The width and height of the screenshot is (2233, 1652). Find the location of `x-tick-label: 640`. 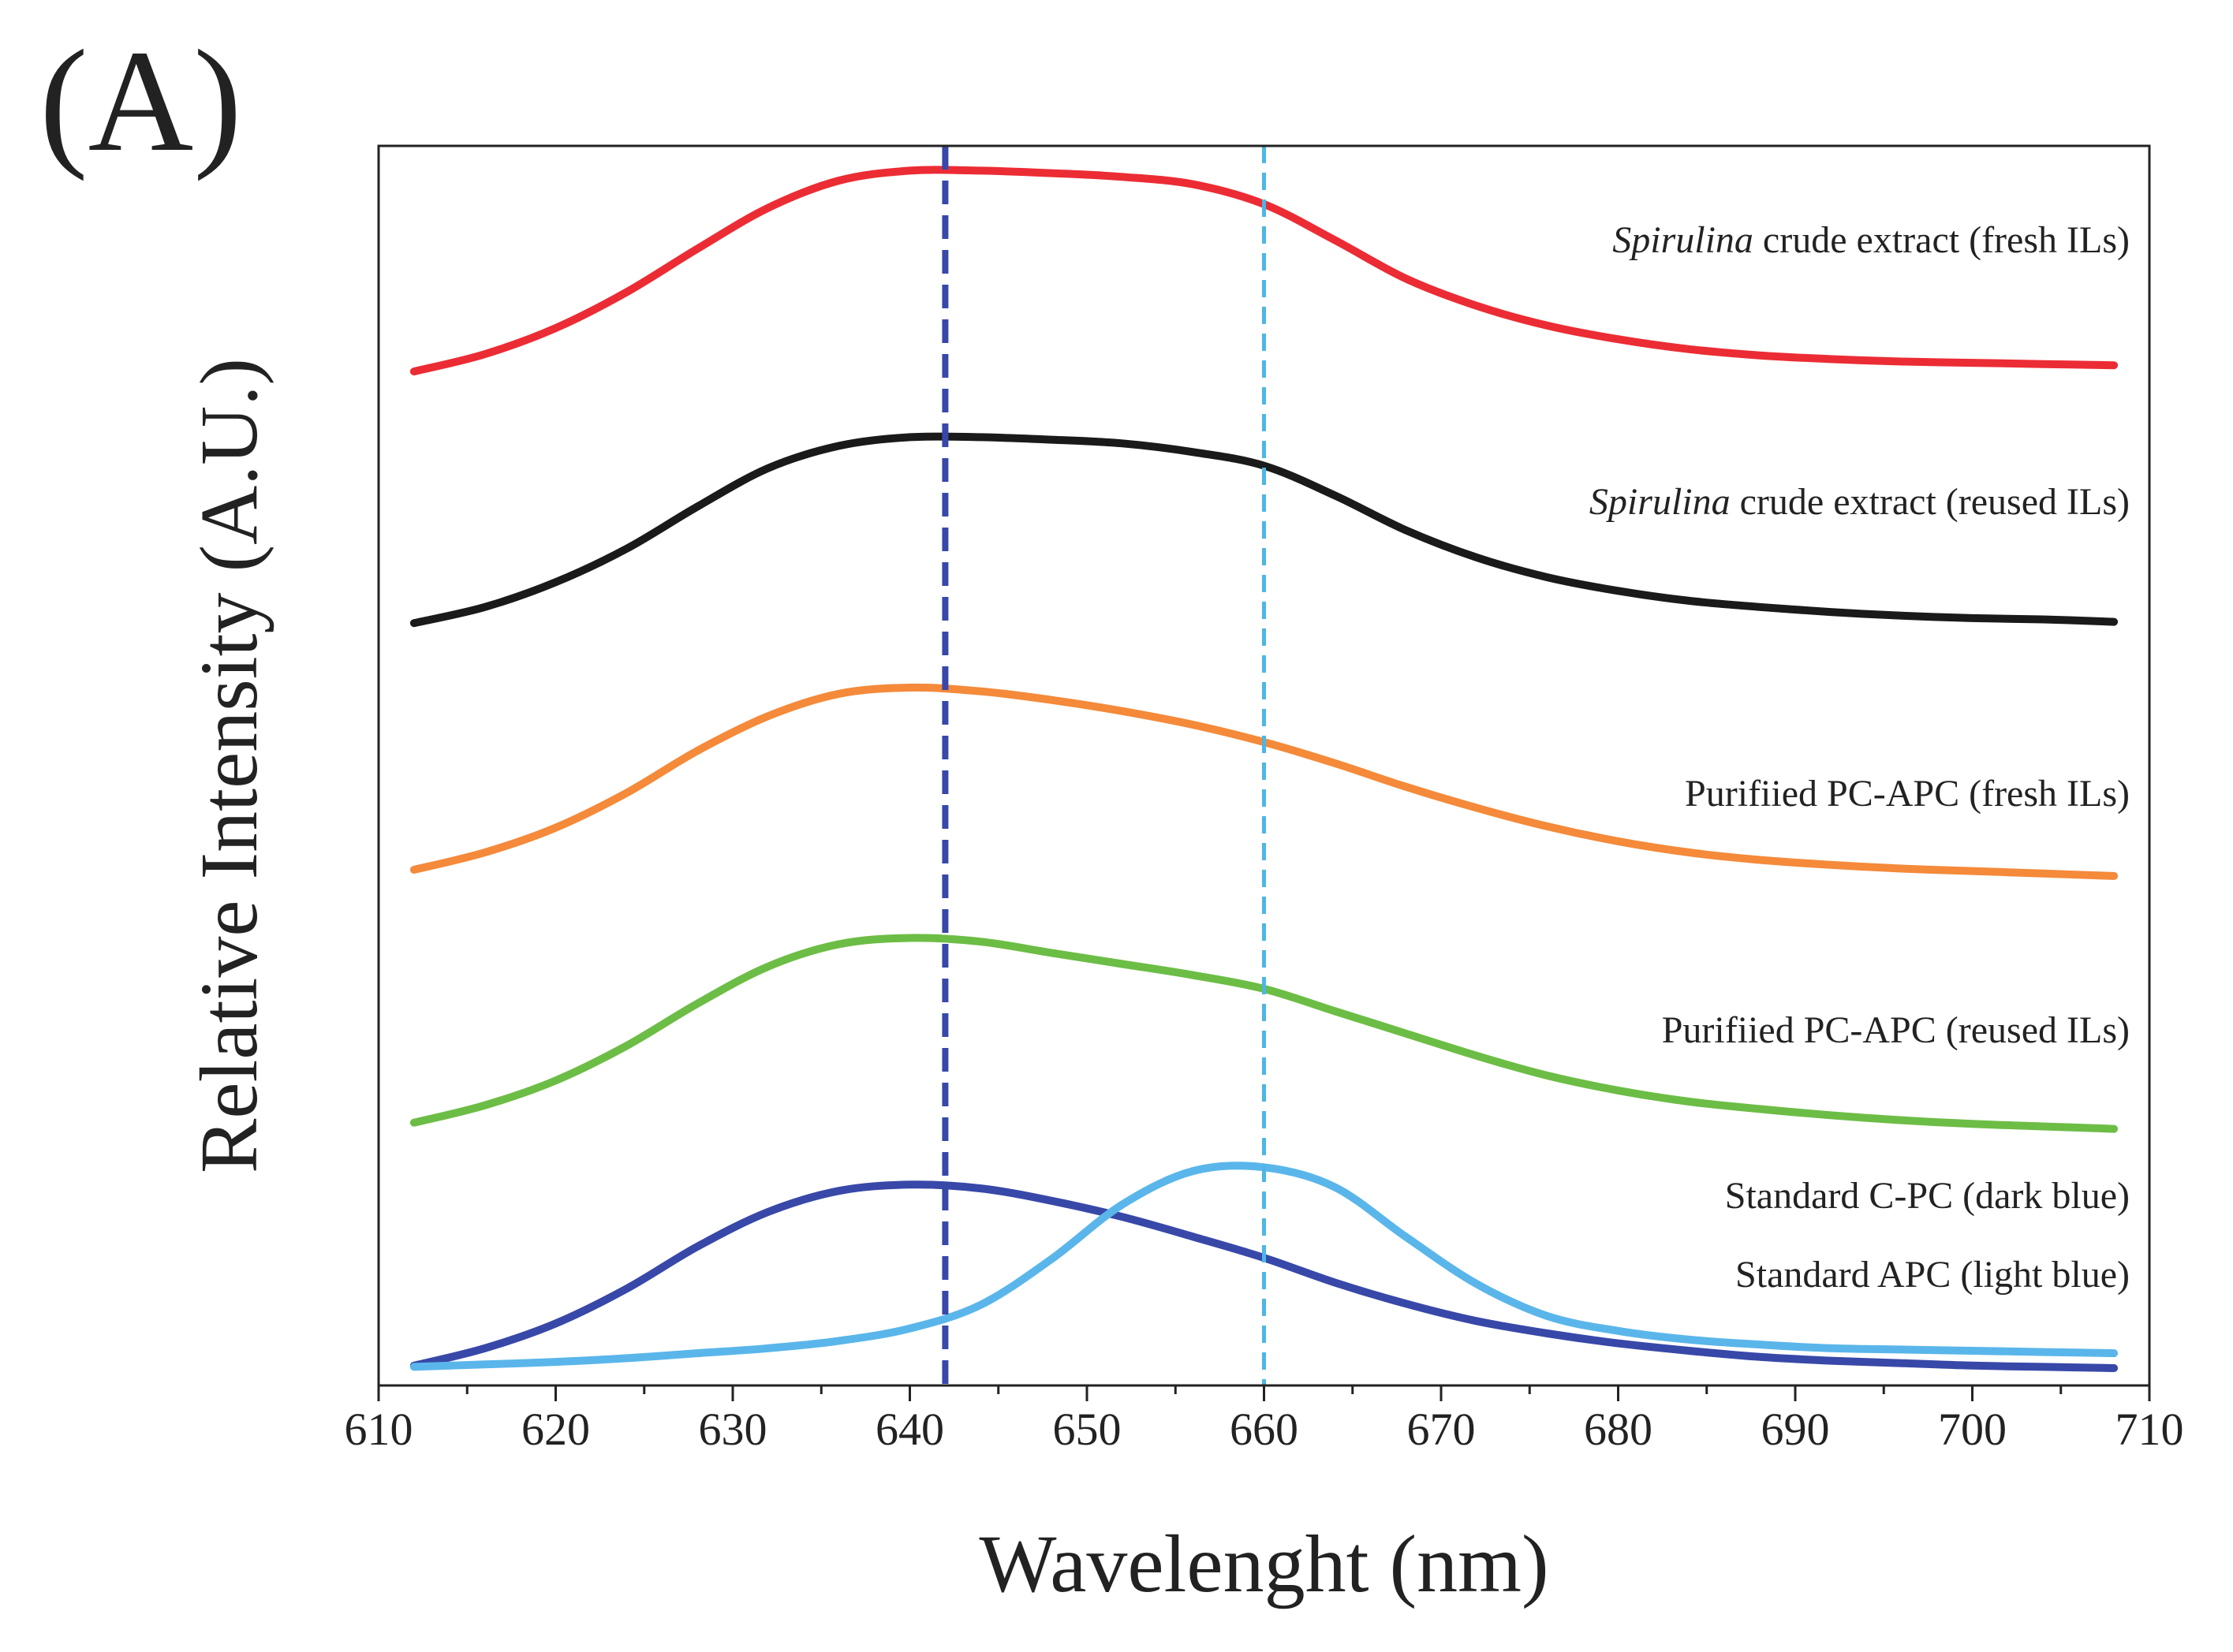

x-tick-label: 640 is located at coordinates (910, 1430).